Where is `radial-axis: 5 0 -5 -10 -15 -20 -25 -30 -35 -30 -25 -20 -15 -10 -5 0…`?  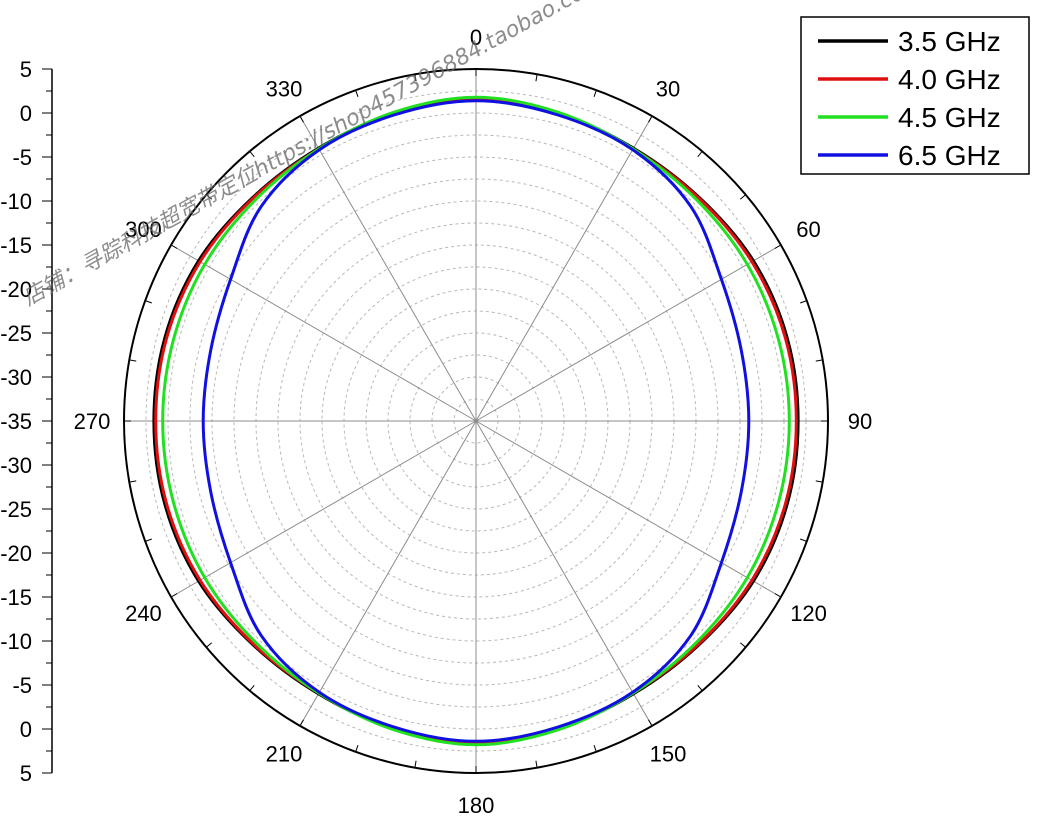 radial-axis: 5 0 -5 -10 -15 -20 -25 -30 -35 -30 -25 -20 -15 -10 -5 0… is located at coordinates (26, 421).